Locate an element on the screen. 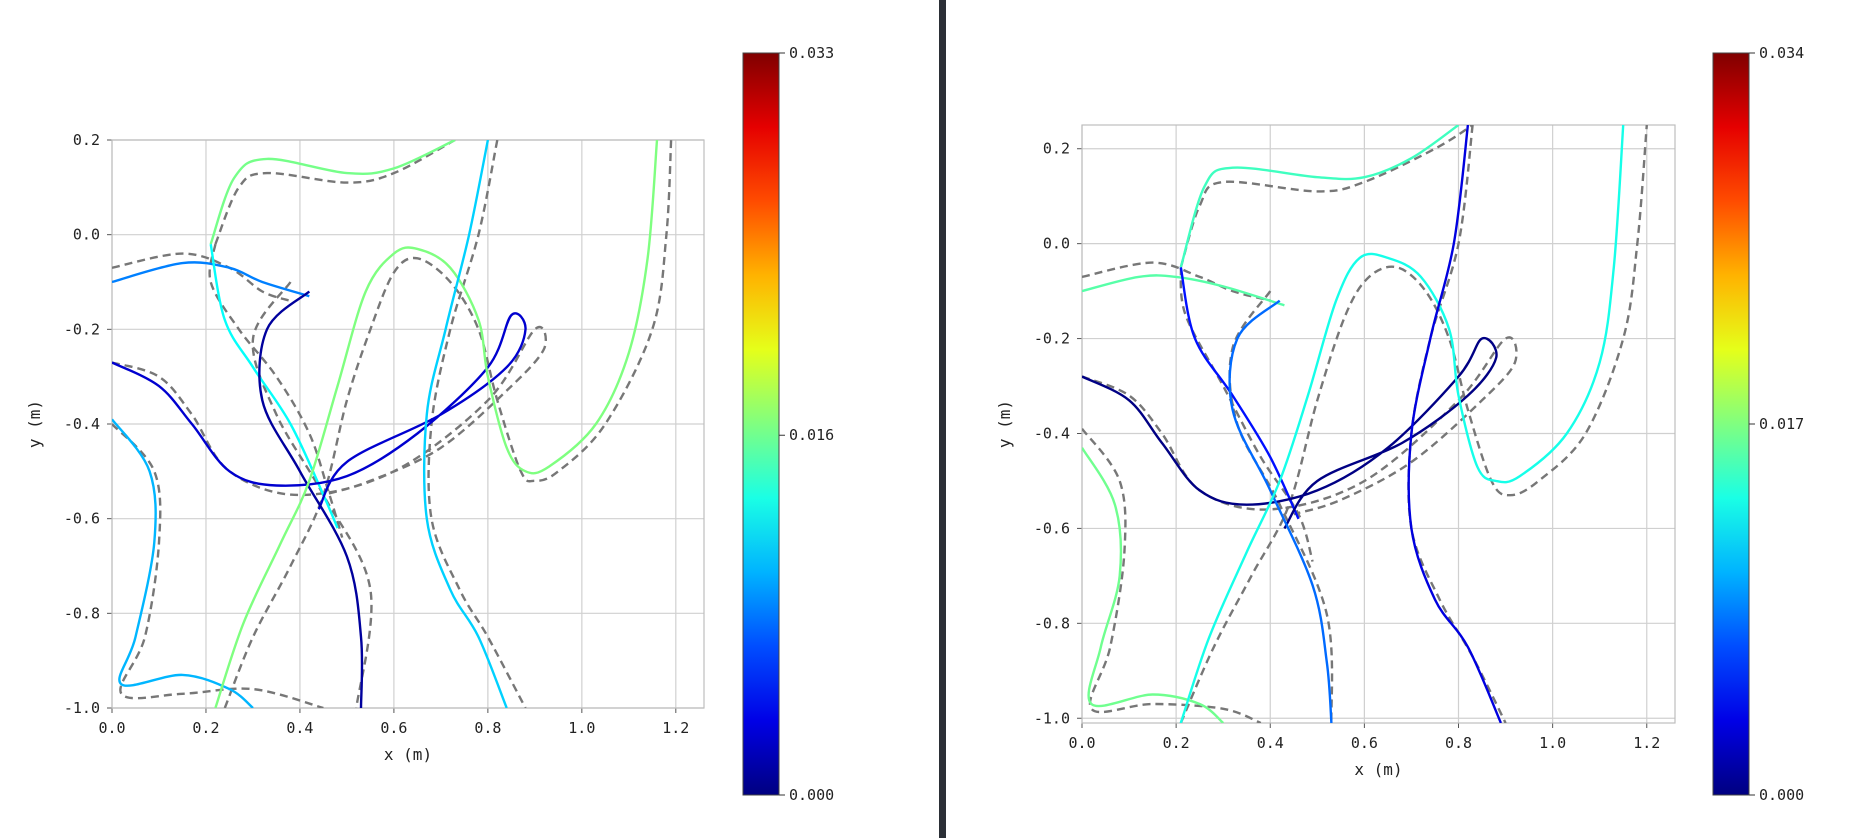 This screenshot has width=1851, height=838. window-divider is located at coordinates (942, 419).